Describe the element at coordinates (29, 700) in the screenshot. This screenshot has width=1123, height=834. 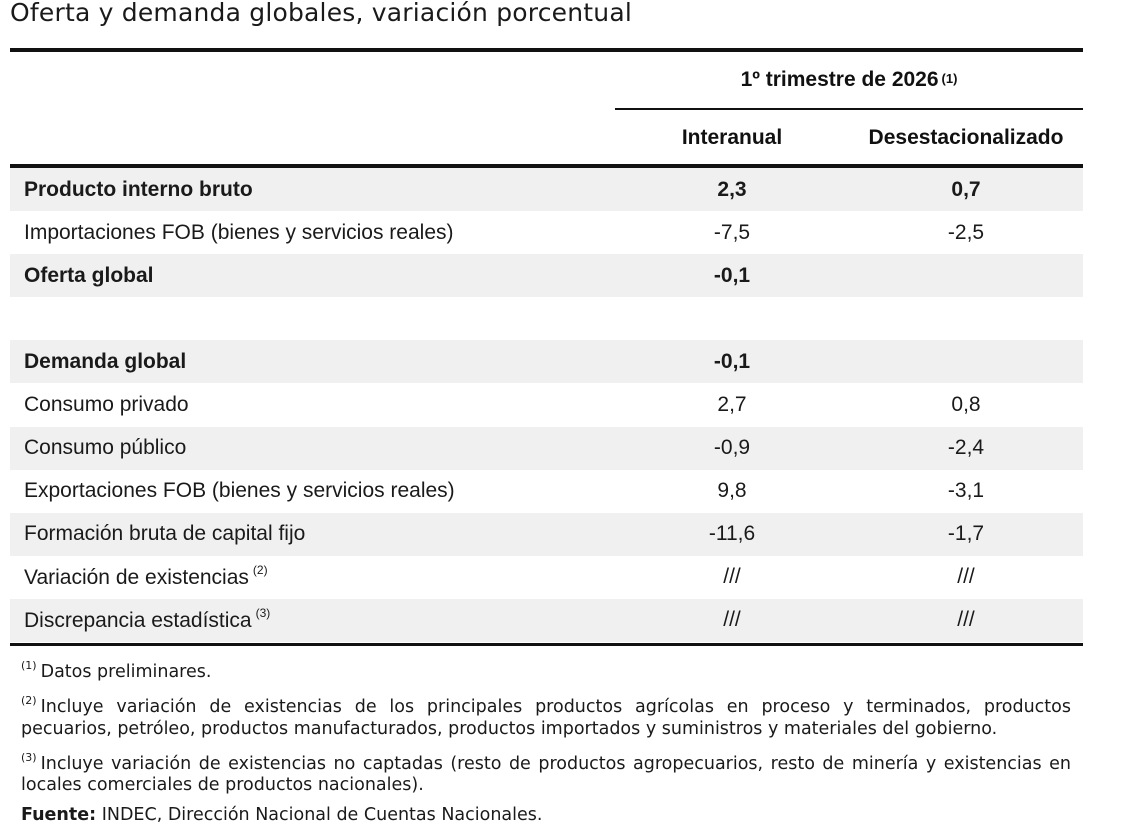
I see `footnote-2-mark: (2)` at that location.